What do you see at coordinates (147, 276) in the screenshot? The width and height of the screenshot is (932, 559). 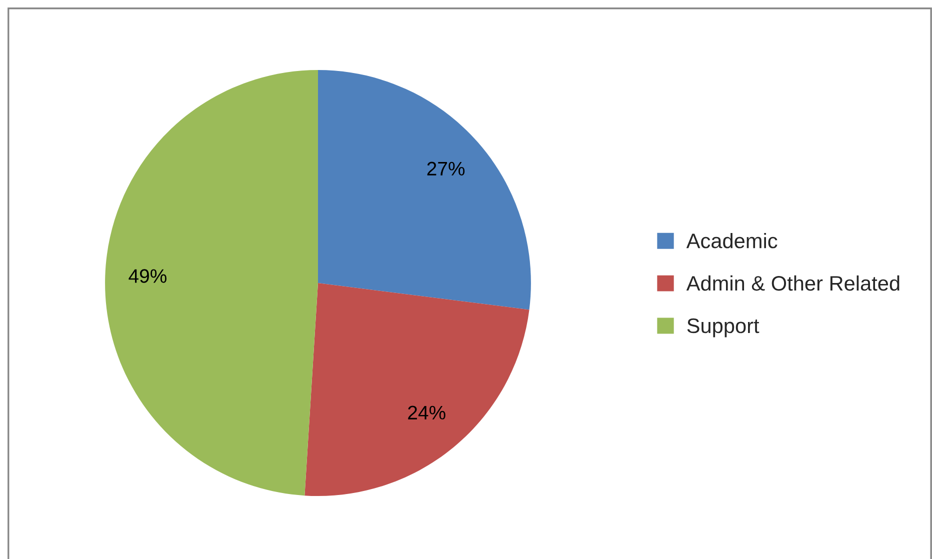 I see `data-label: 49%` at bounding box center [147, 276].